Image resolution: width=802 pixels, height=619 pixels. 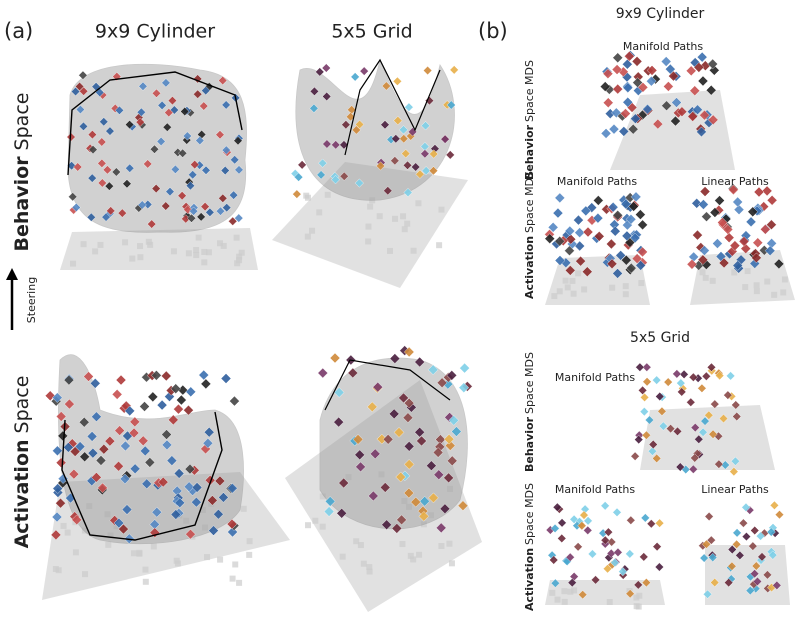 What do you see at coordinates (22, 493) in the screenshot?
I see `row-title-bold: Activation` at bounding box center [22, 493].